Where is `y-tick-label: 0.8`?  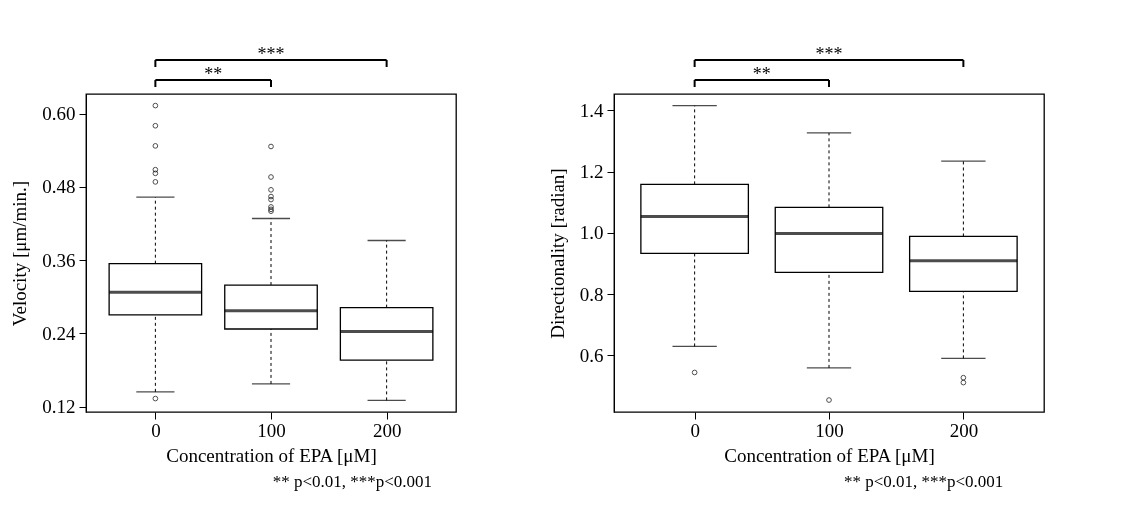
y-tick-label: 0.8 is located at coordinates (591, 294).